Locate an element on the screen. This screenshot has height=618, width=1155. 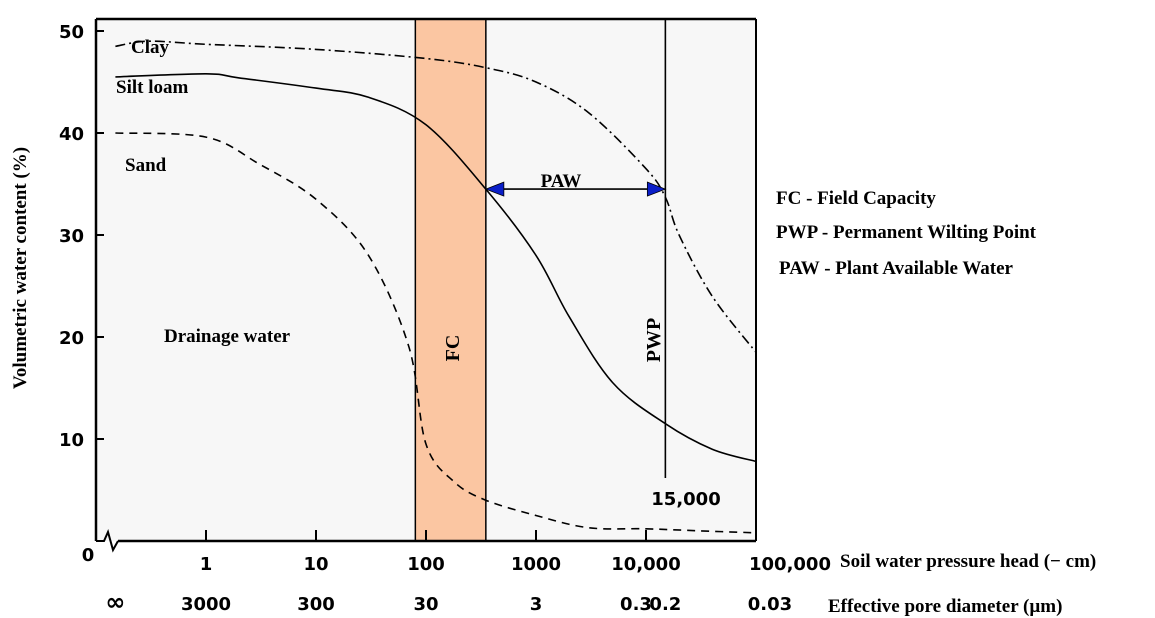
pwp-value-label: 15,000 is located at coordinates (685, 499).